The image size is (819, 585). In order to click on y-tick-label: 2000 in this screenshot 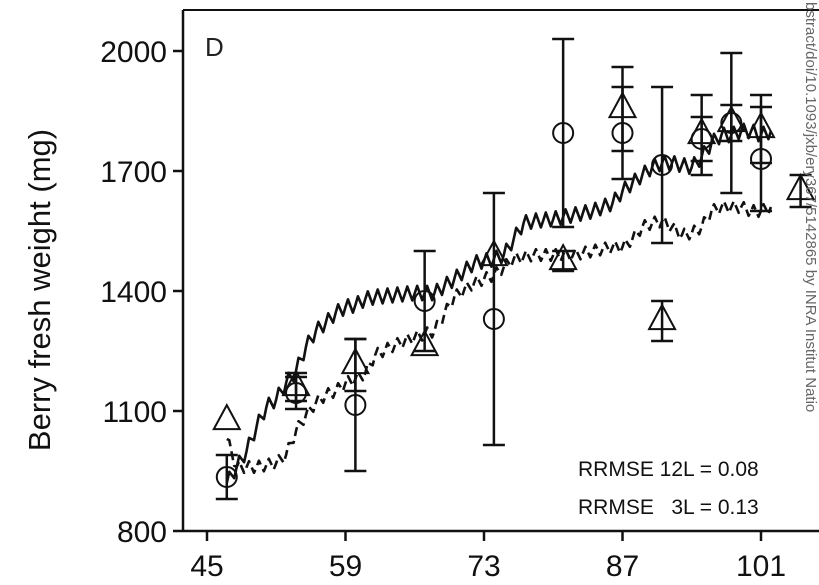, I will do `click(133, 52)`.